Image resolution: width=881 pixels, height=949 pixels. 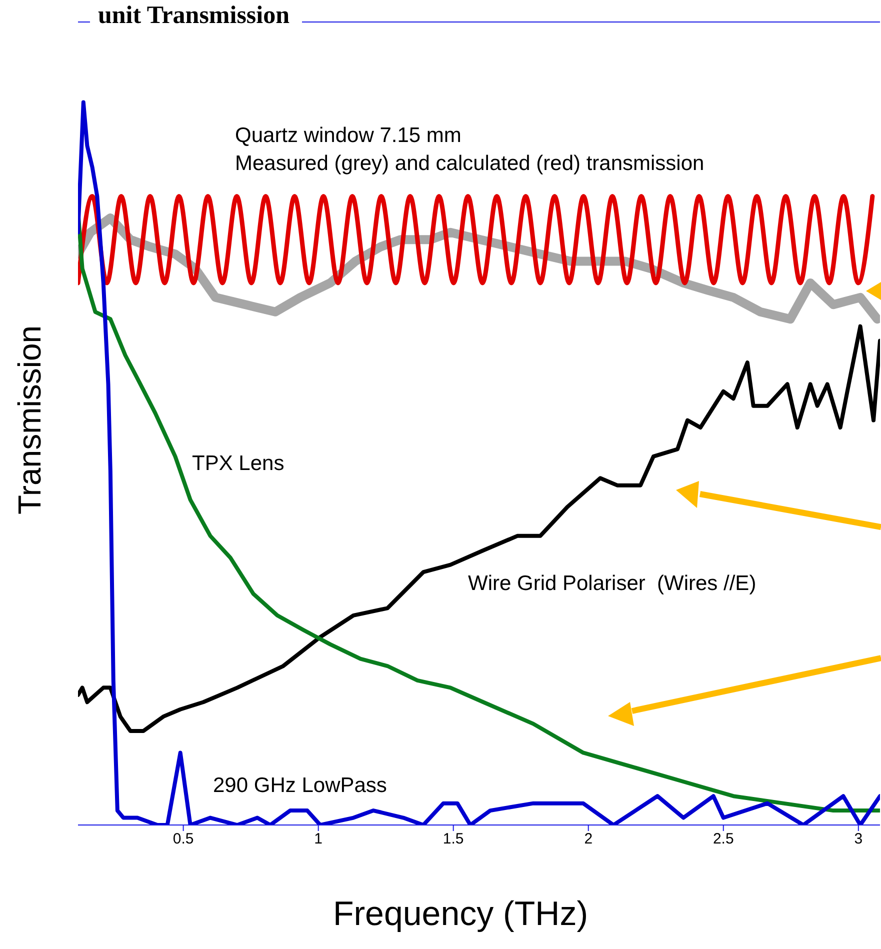 What do you see at coordinates (723, 839) in the screenshot?
I see `x-tick-label: 2.5` at bounding box center [723, 839].